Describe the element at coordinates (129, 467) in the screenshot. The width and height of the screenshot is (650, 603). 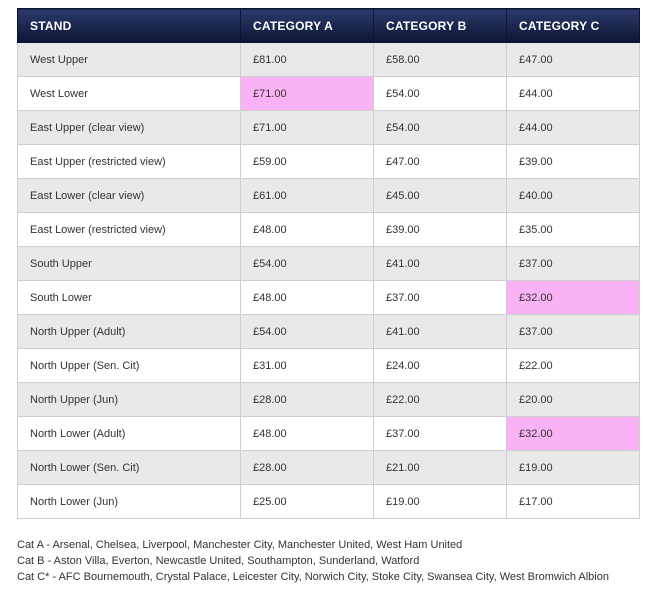
I see `stand-cell: North Lower (Sen. Cit)` at that location.